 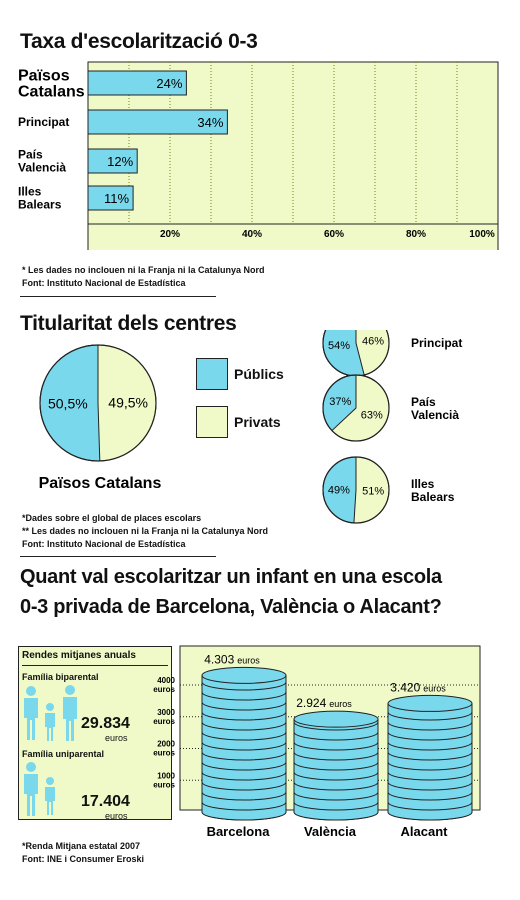 What do you see at coordinates (259, 374) in the screenshot?
I see `legend-public-label: Públics` at bounding box center [259, 374].